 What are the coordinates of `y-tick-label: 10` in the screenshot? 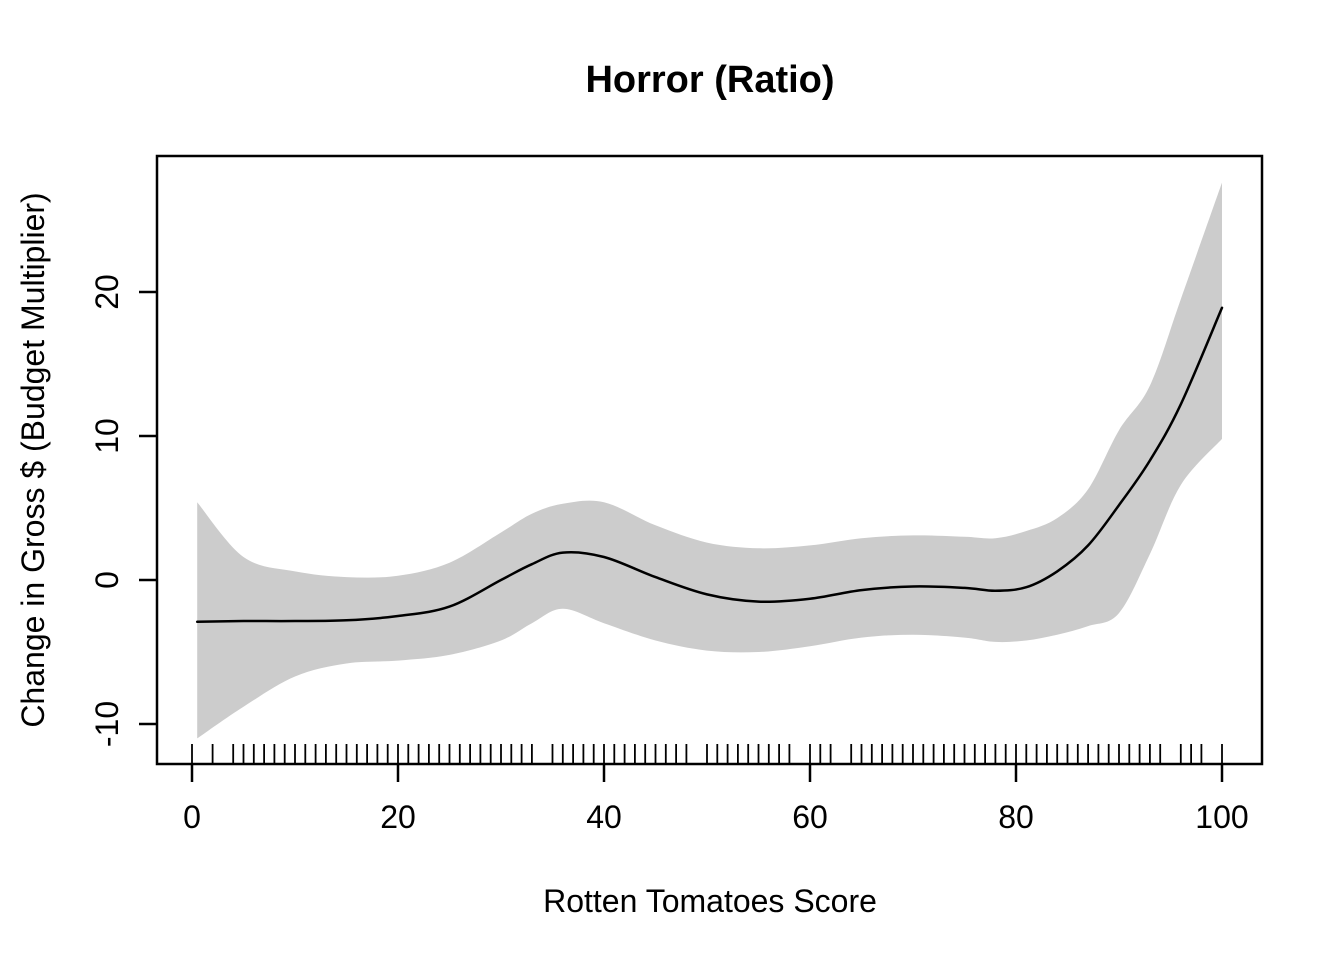 It's located at (107, 436).